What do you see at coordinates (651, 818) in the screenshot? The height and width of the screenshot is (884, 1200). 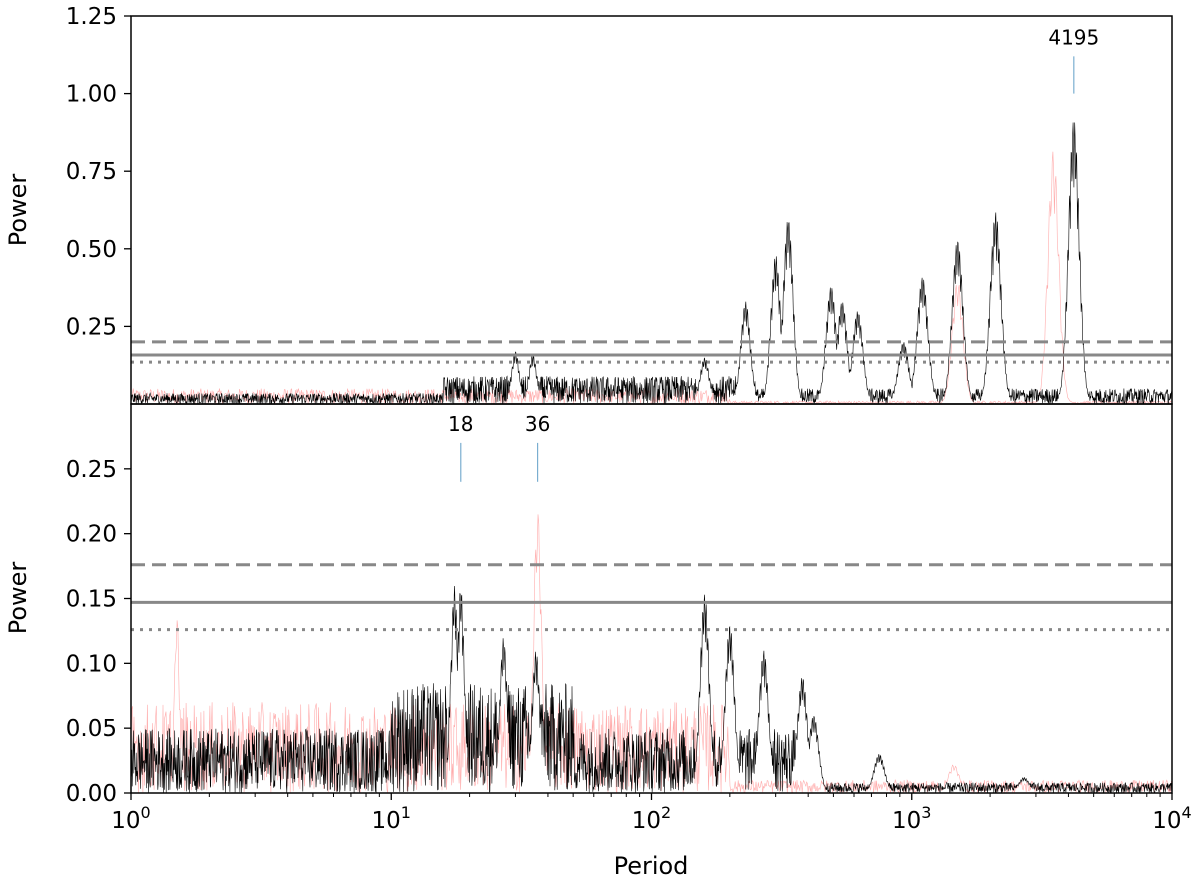 I see `x-tick-label: 10²` at bounding box center [651, 818].